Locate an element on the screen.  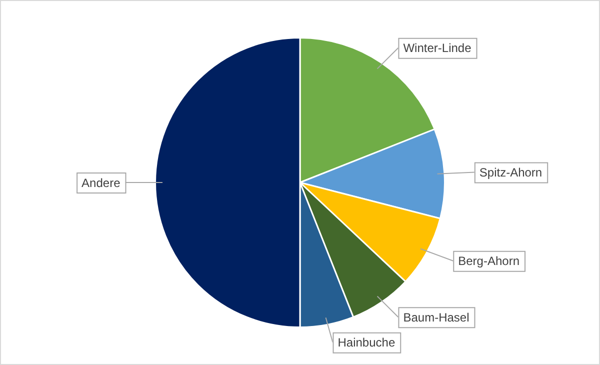
slice-label: Hainbuche is located at coordinates (367, 343).